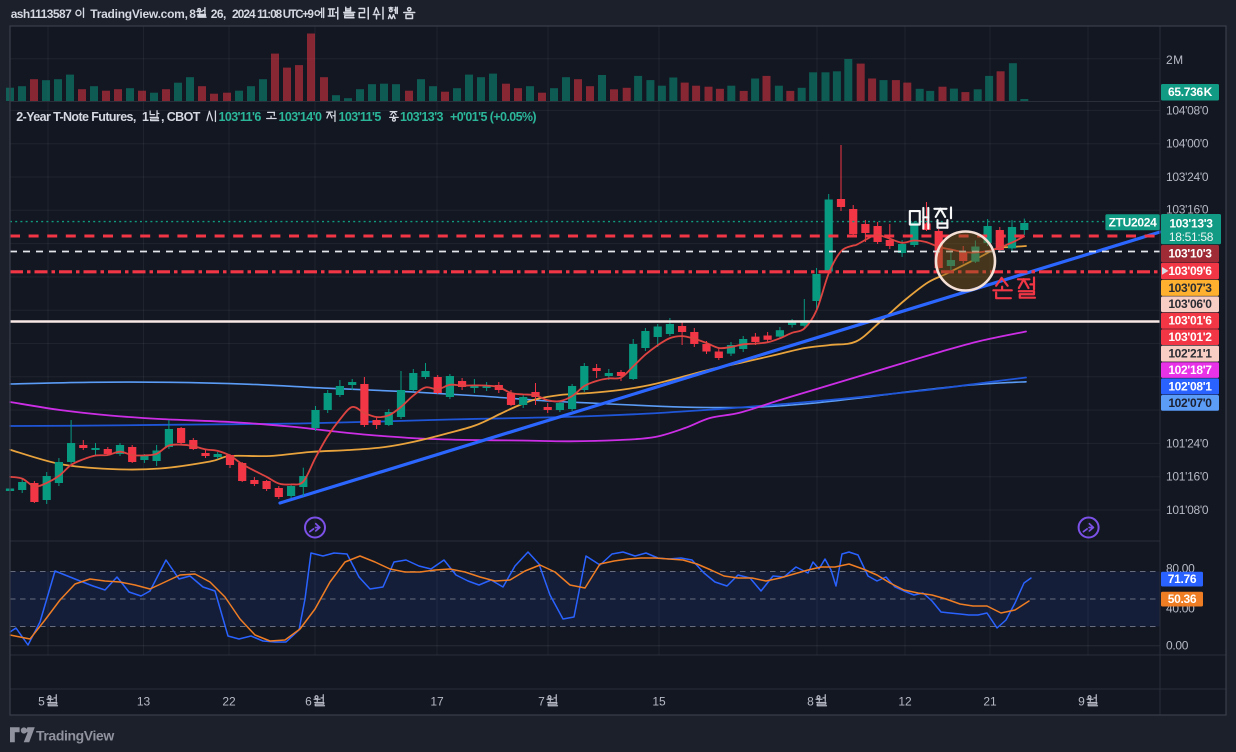 The width and height of the screenshot is (1236, 752). I want to click on svg-text: UTC+9, so click(298, 15).